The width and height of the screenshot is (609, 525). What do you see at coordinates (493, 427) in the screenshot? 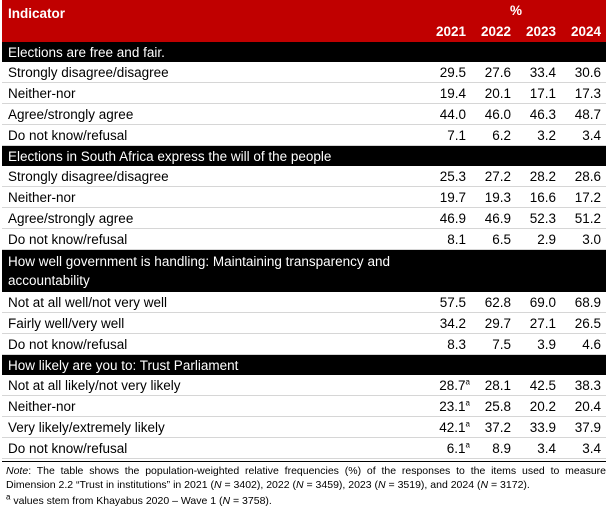
I see `value-cell: 37.2` at bounding box center [493, 427].